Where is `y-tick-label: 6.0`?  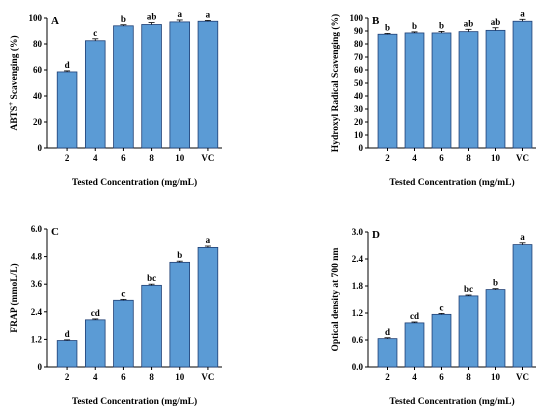
y-tick-label: 6.0 is located at coordinates (37, 229).